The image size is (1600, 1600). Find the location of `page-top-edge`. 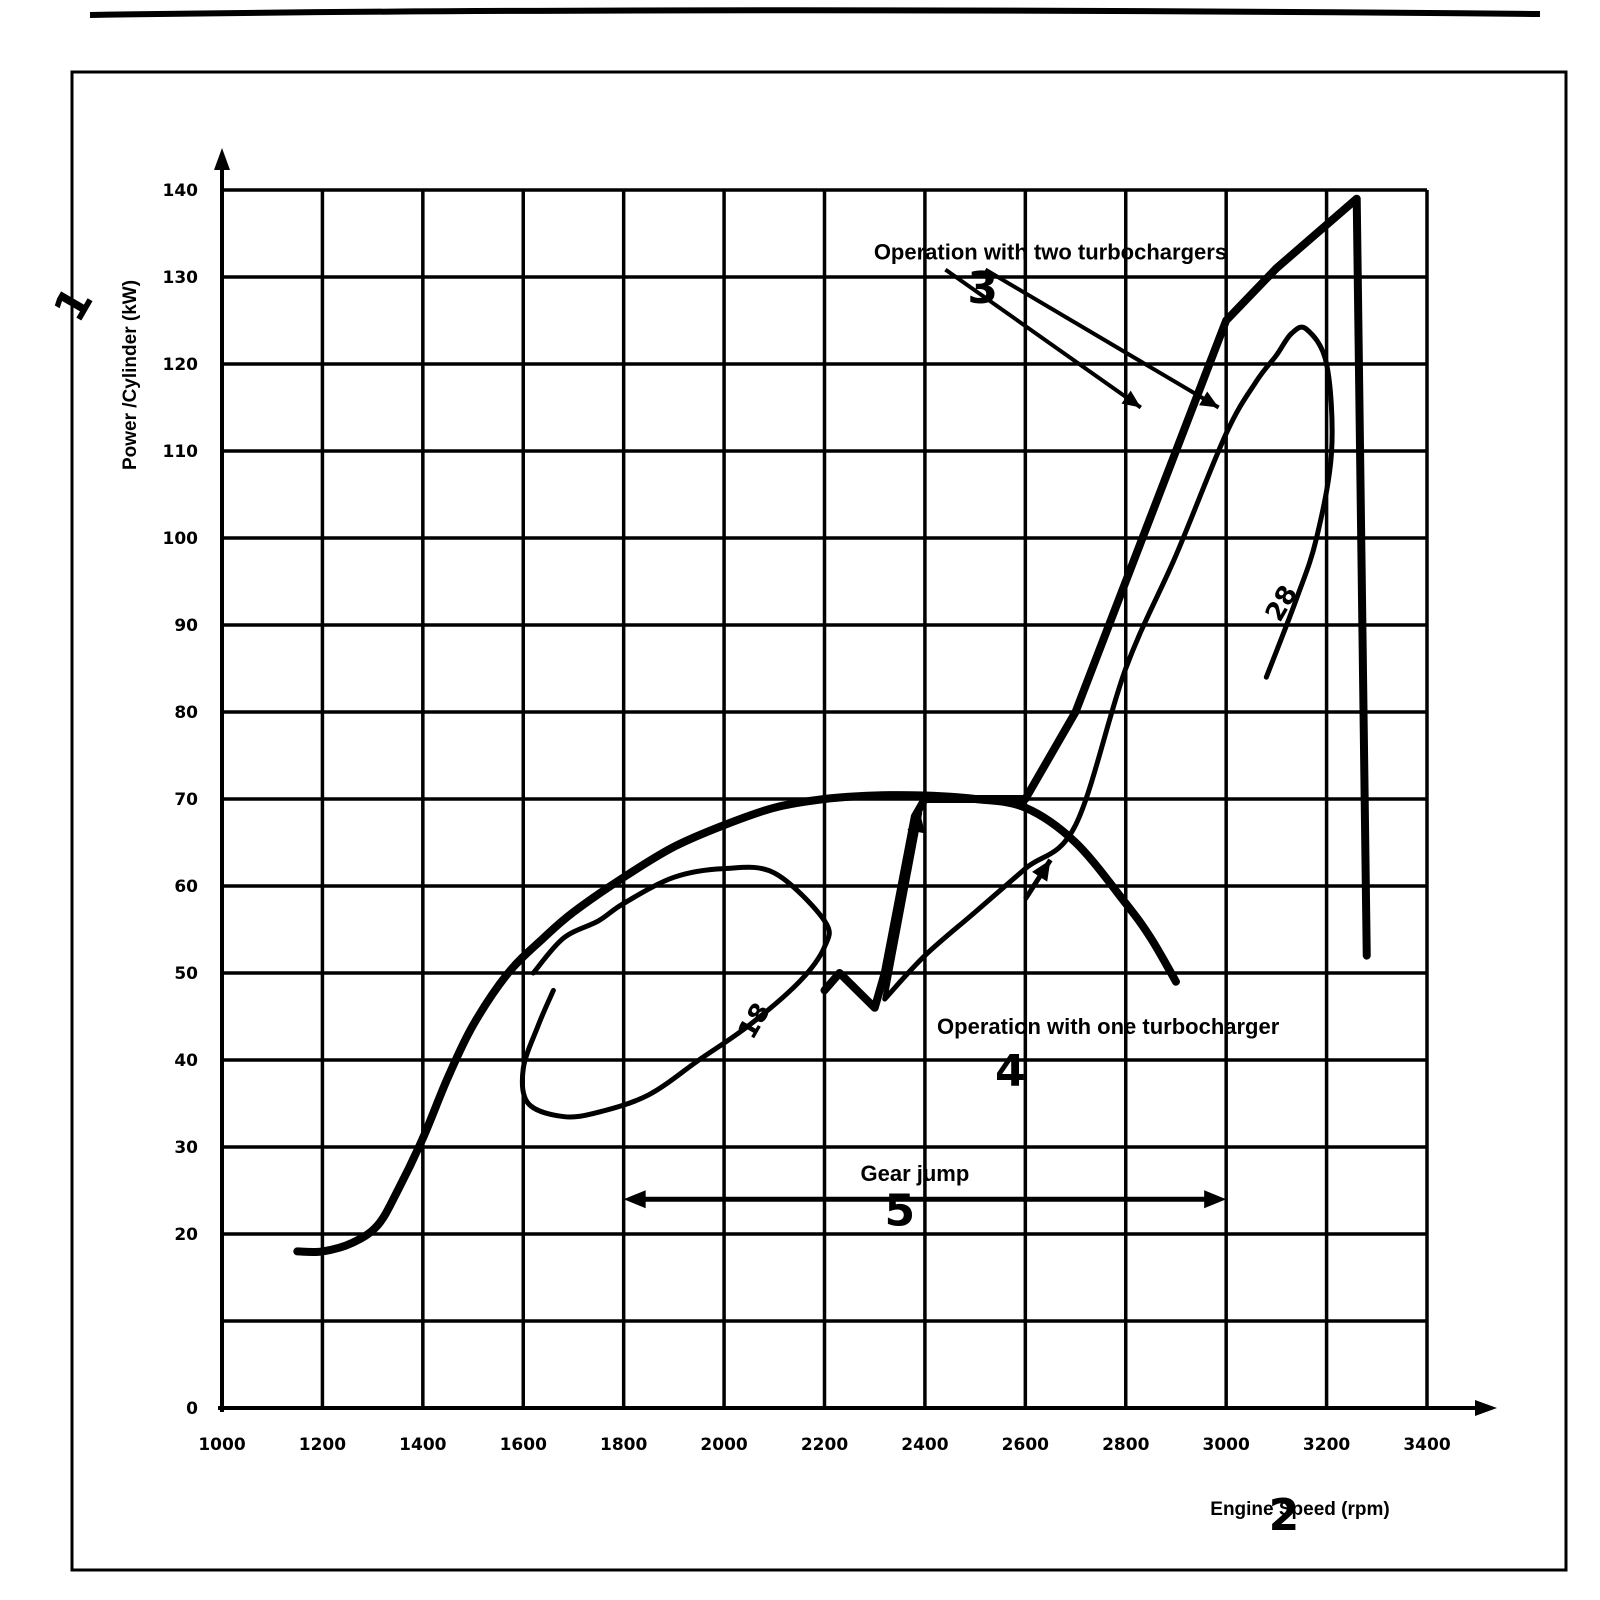

page-top-edge is located at coordinates (815, 12).